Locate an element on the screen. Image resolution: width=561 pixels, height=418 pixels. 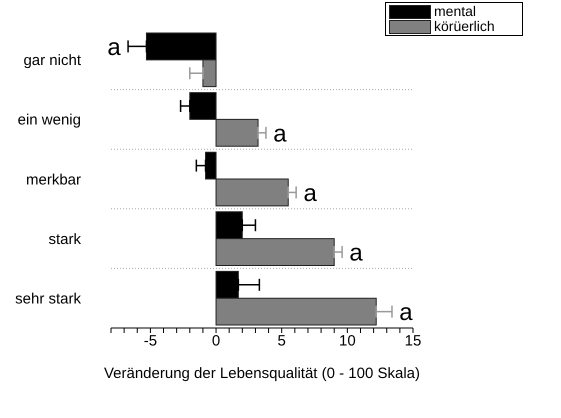
y-tick-label: sehr stark is located at coordinates (48, 299).